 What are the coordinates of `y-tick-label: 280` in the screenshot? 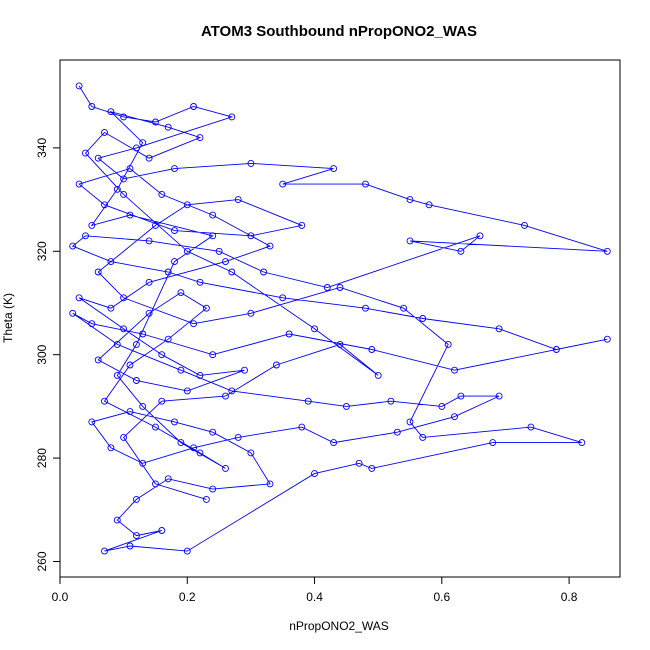 It's located at (42, 458).